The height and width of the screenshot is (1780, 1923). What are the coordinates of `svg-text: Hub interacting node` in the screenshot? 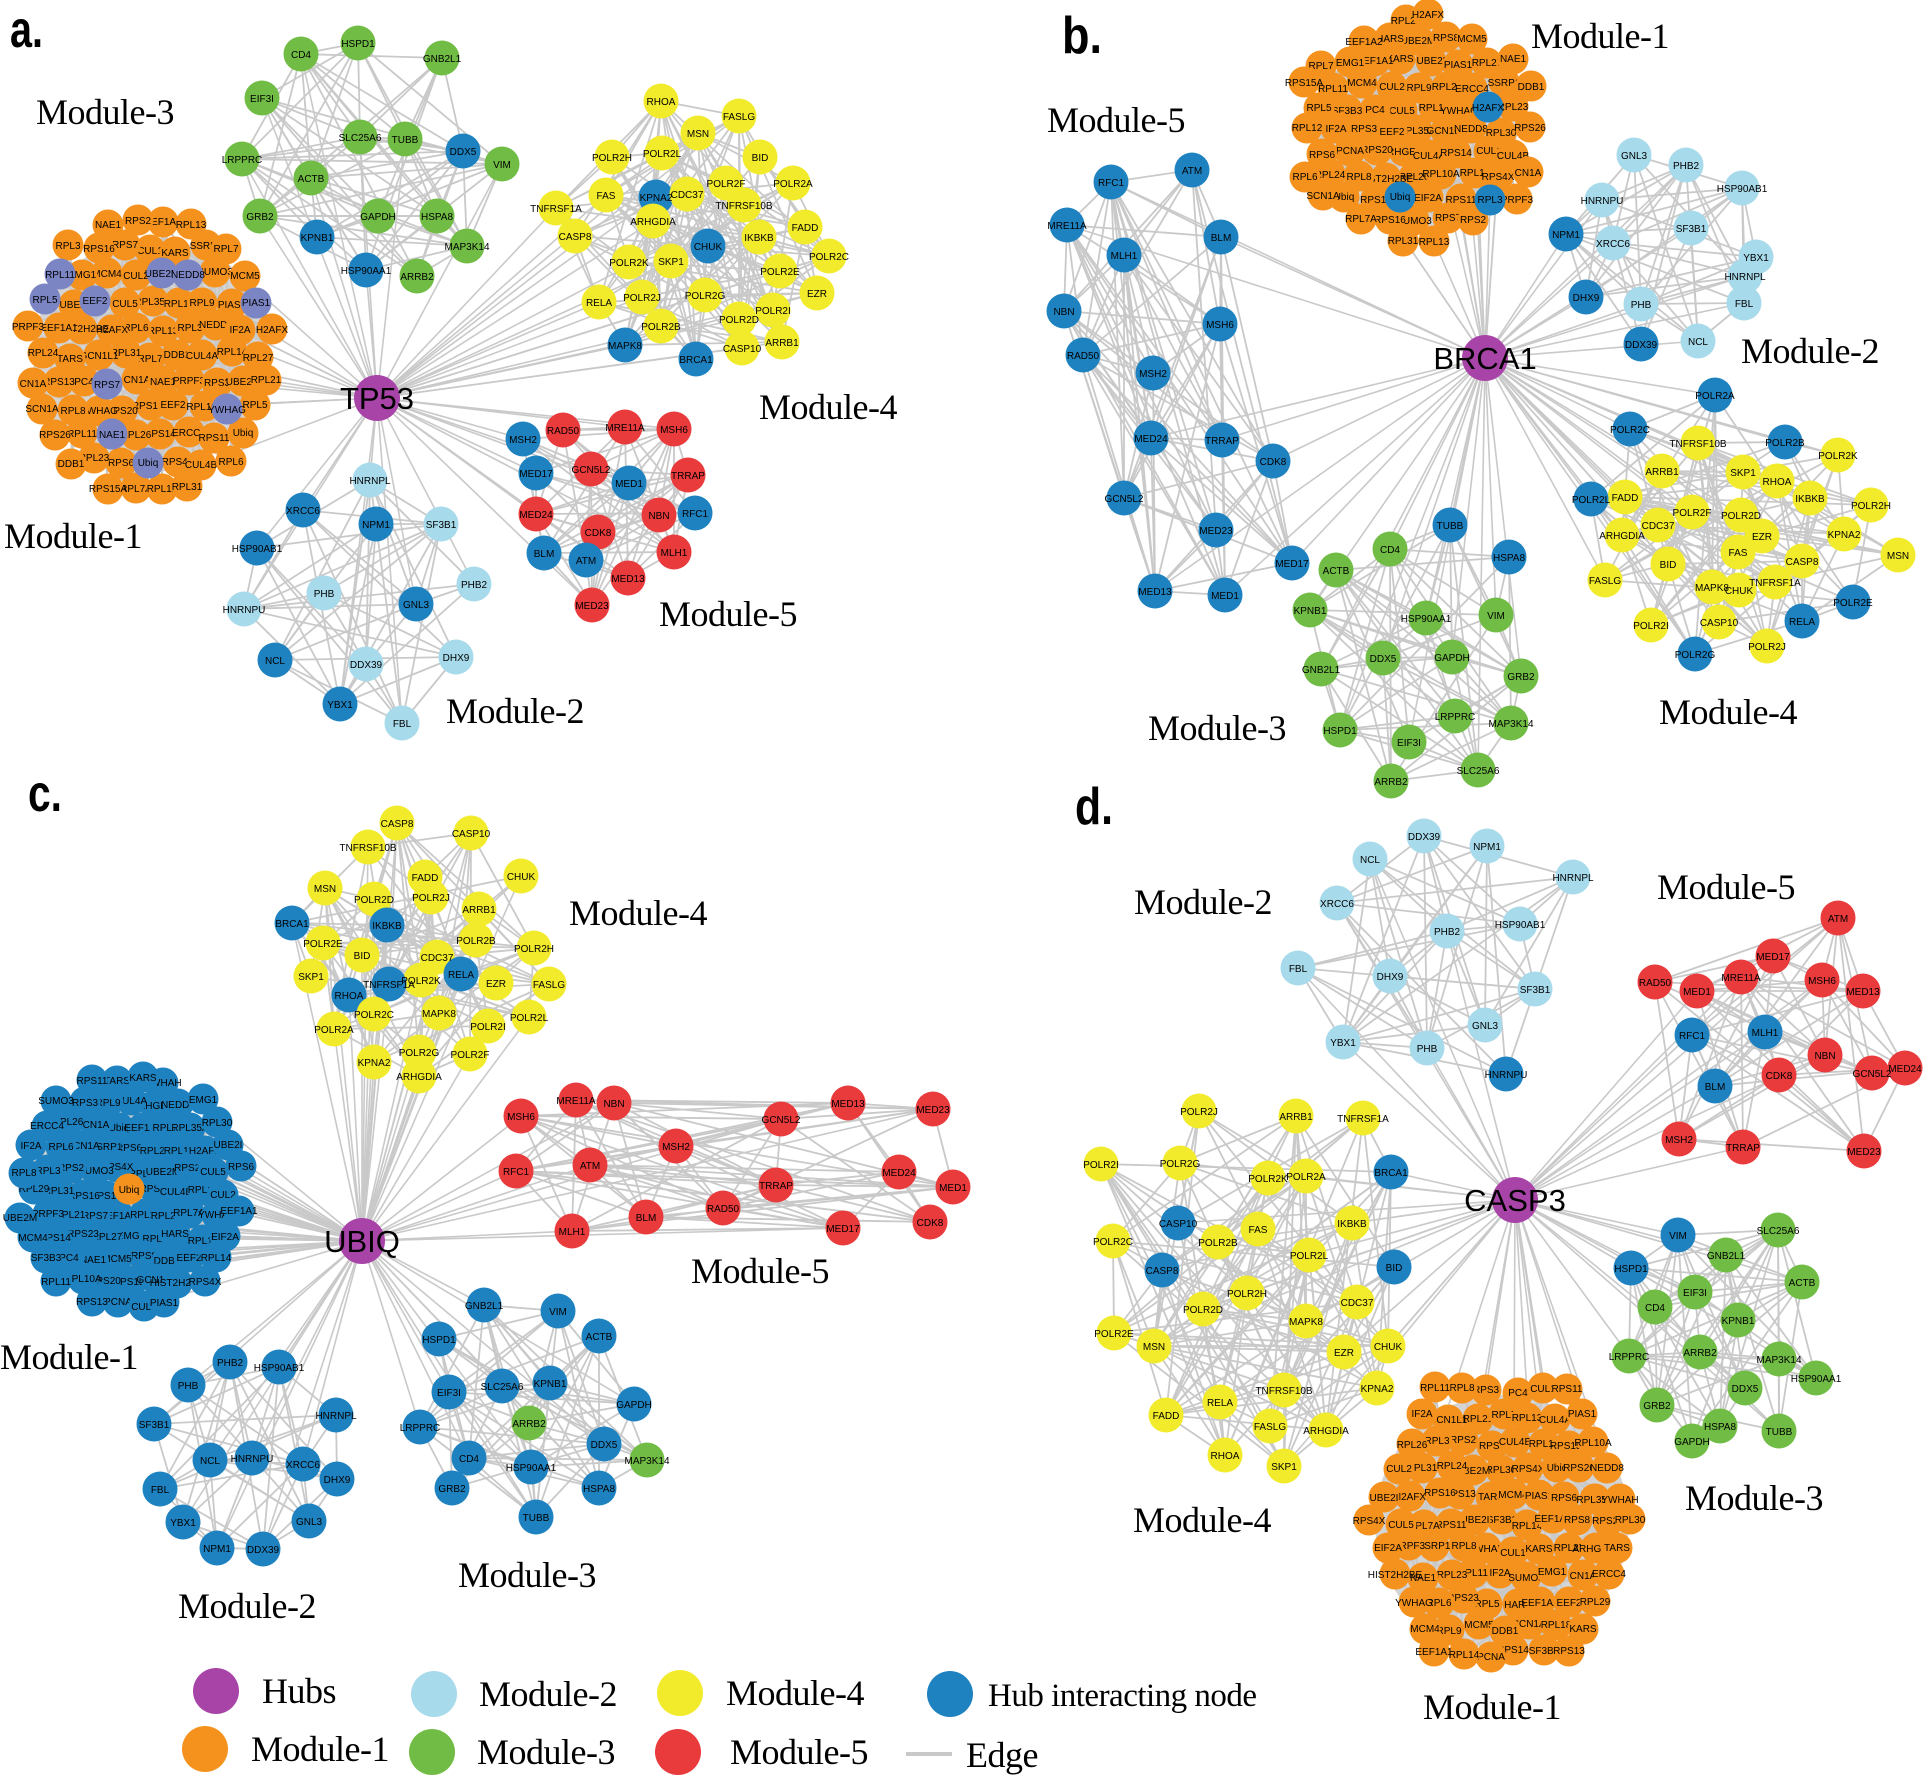 It's located at (1122, 1696).